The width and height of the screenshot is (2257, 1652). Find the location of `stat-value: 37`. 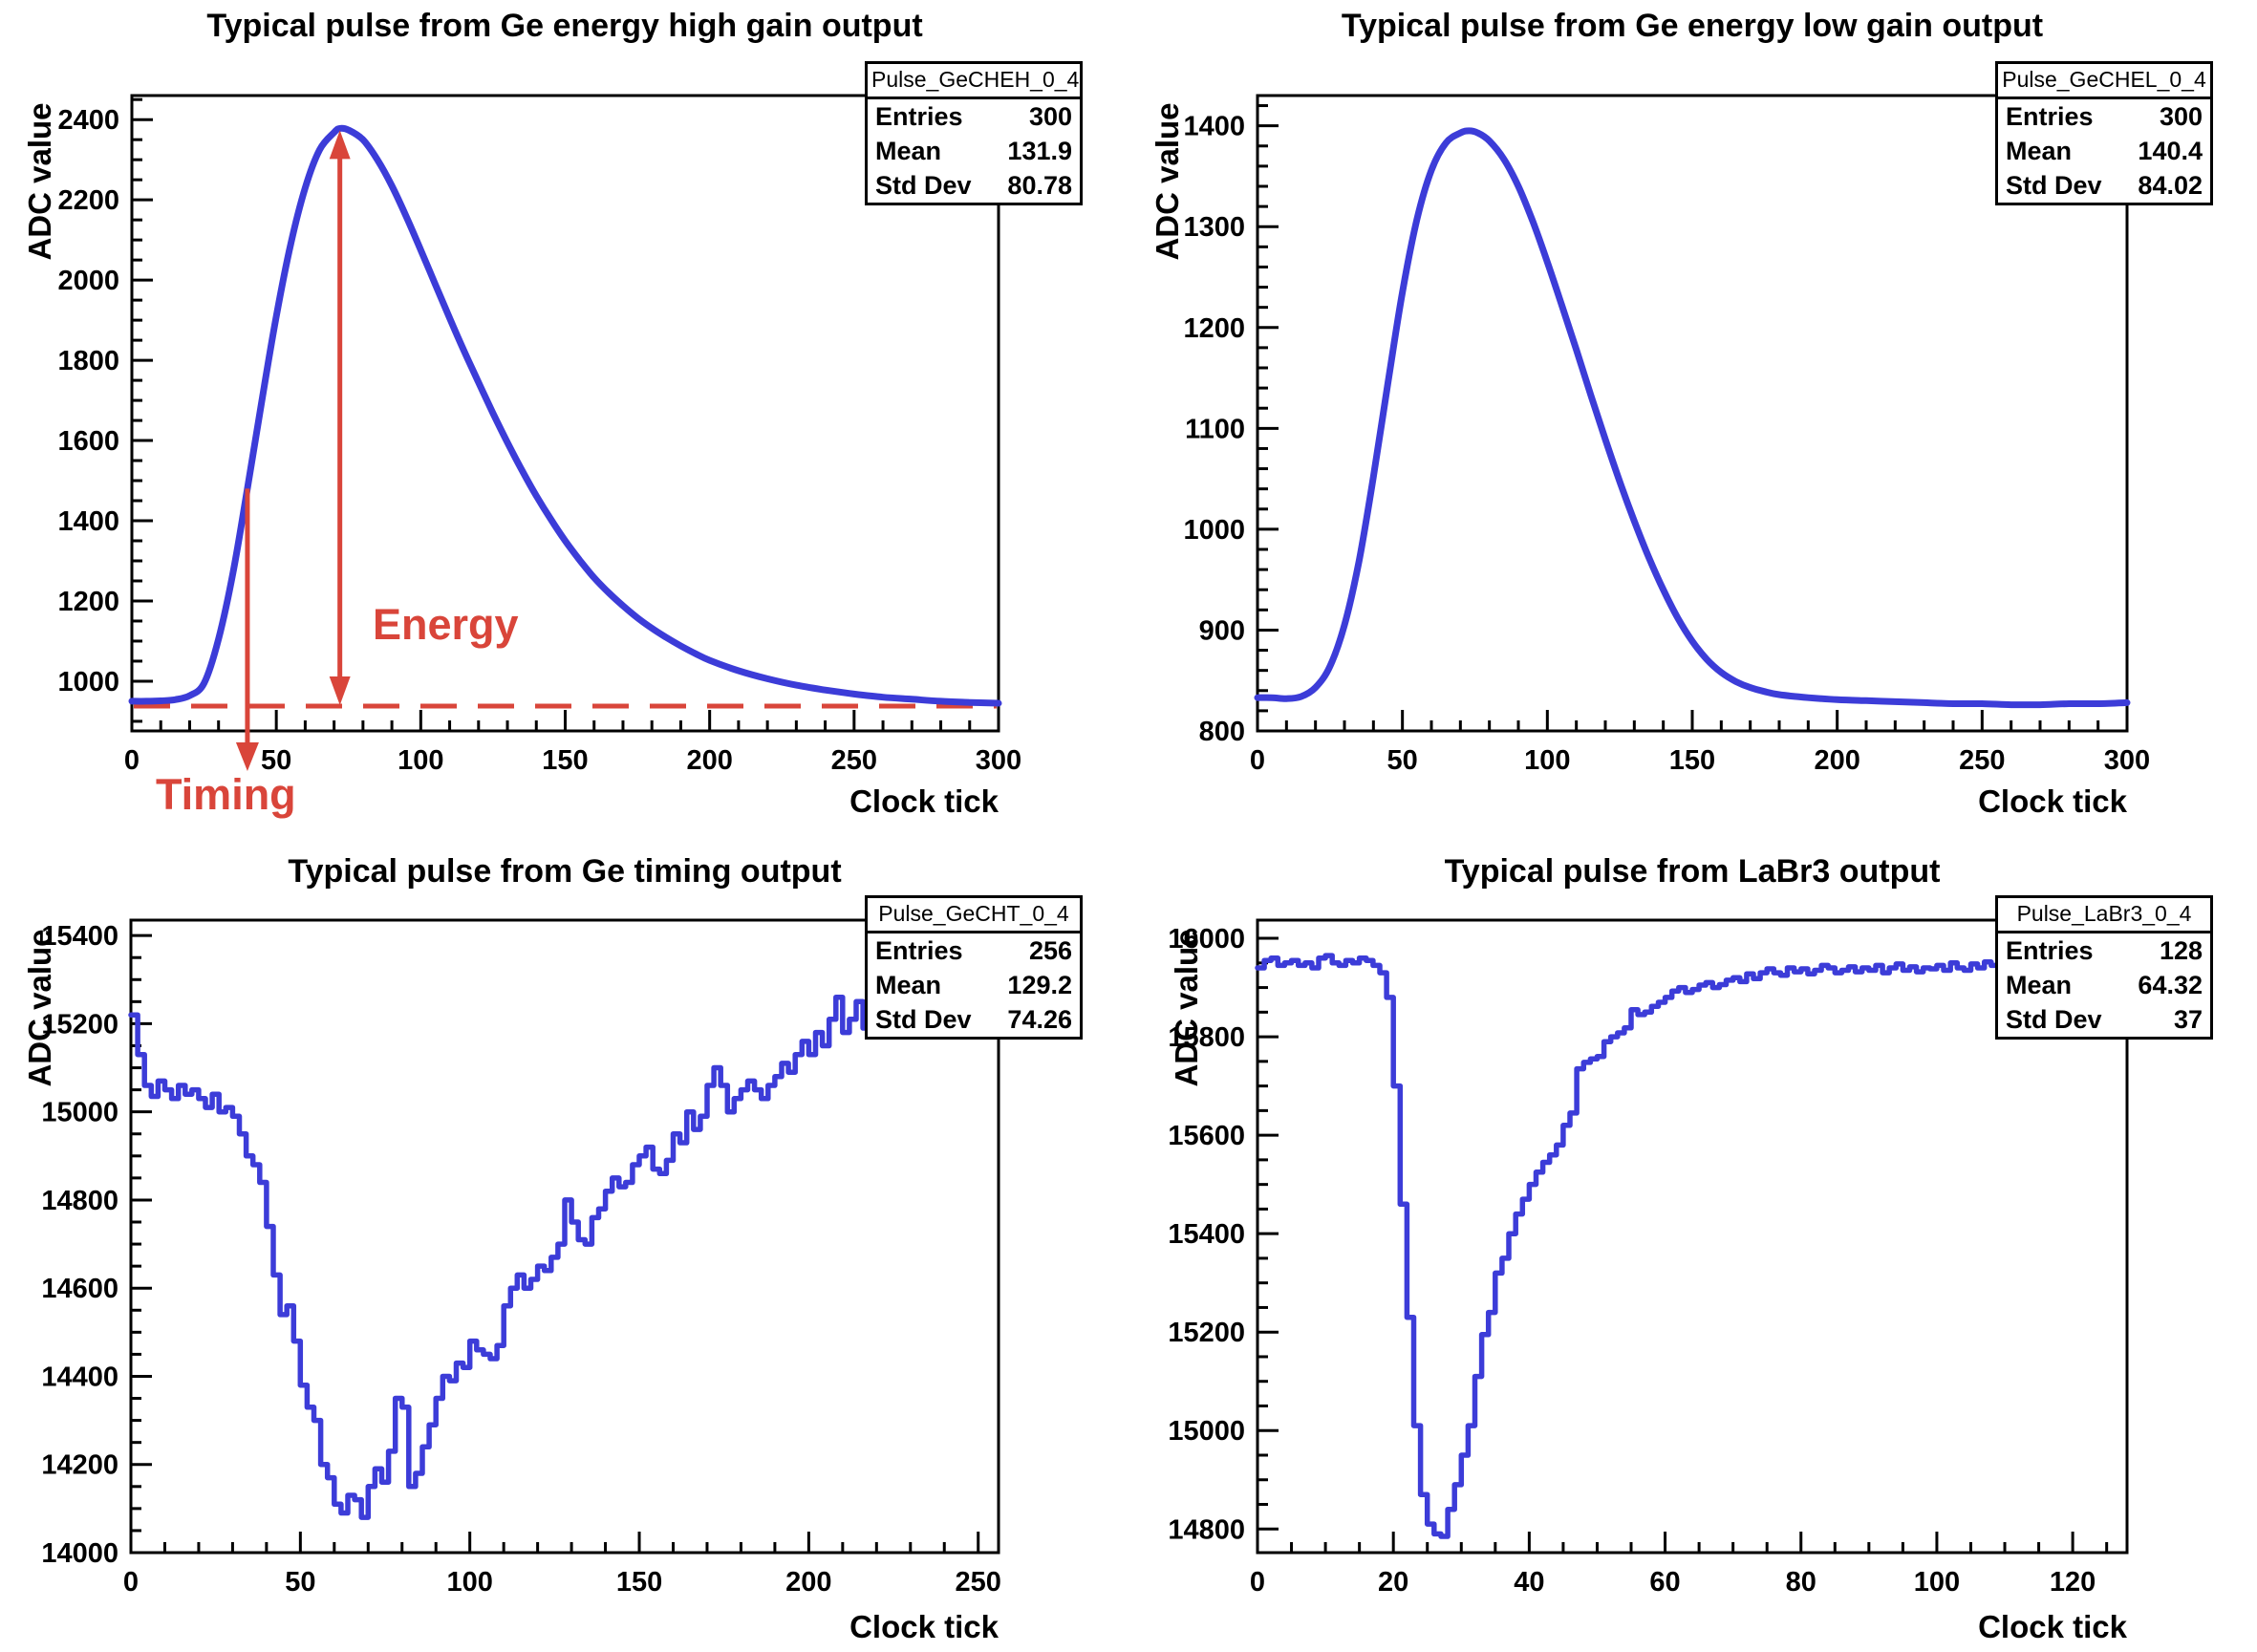

stat-value: 37 is located at coordinates (2188, 1019).